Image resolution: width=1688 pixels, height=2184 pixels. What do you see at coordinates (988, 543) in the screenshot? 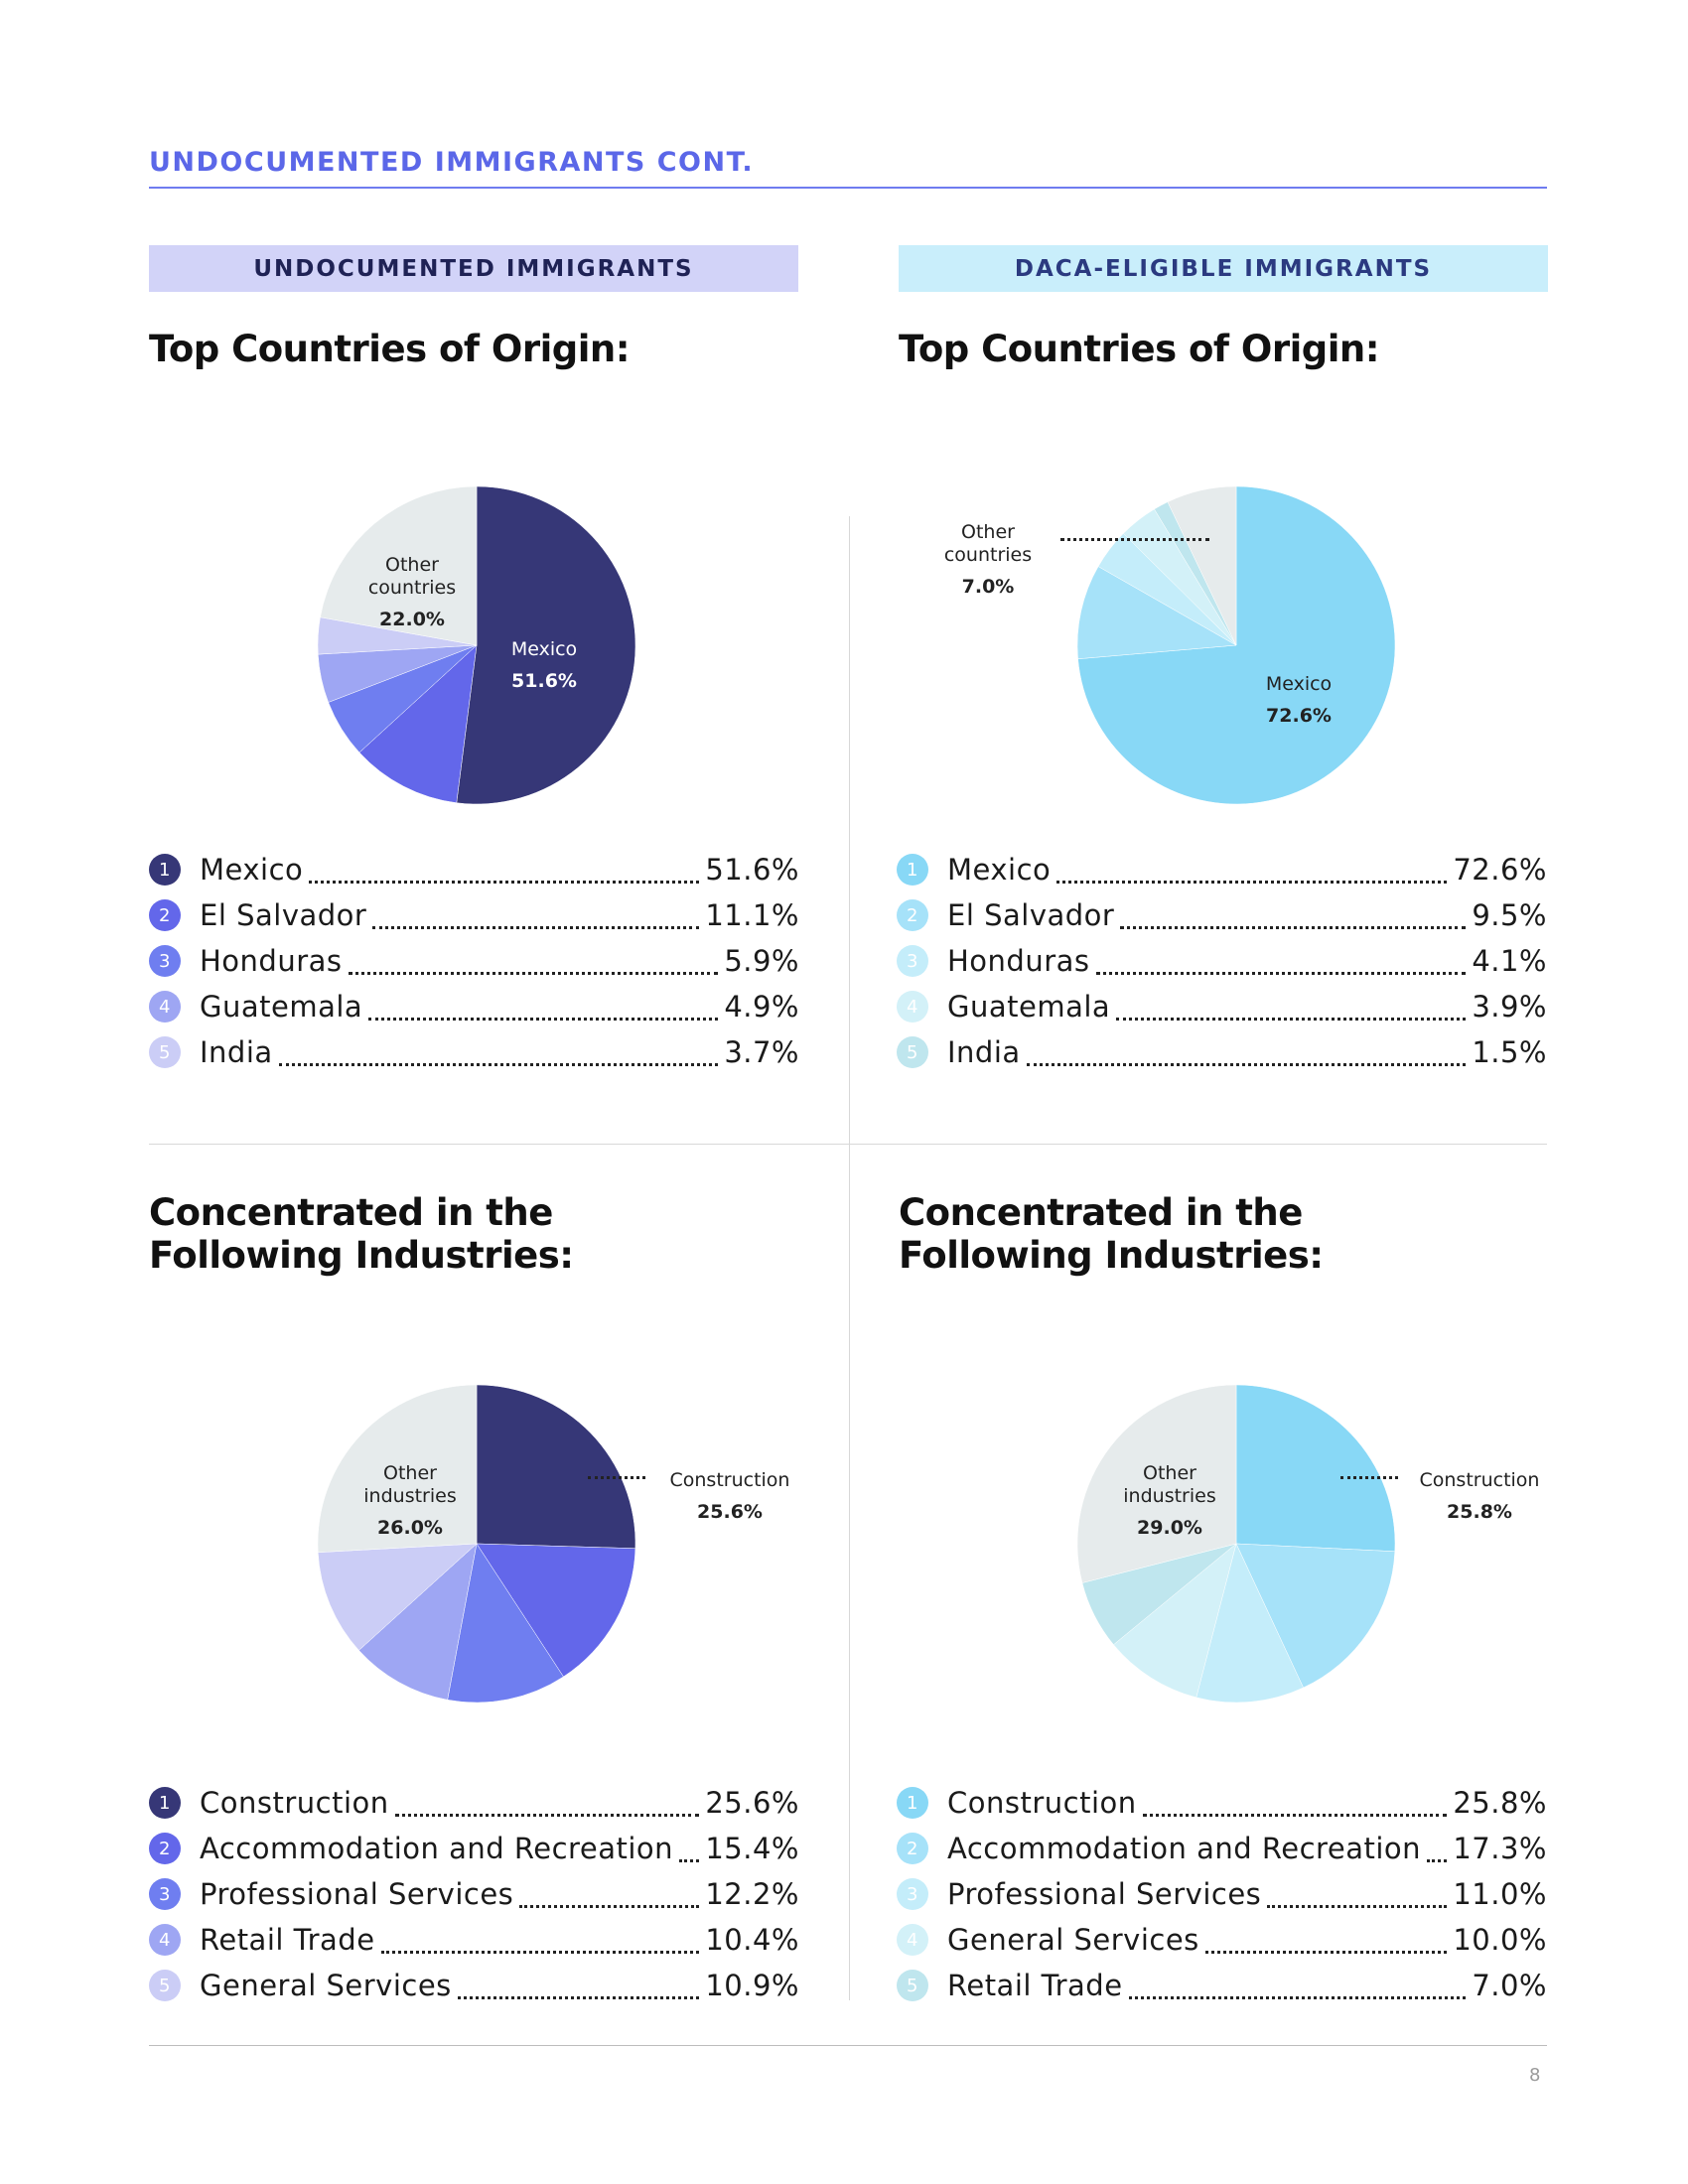
I see `daca-origin-other-name: Other countries` at bounding box center [988, 543].